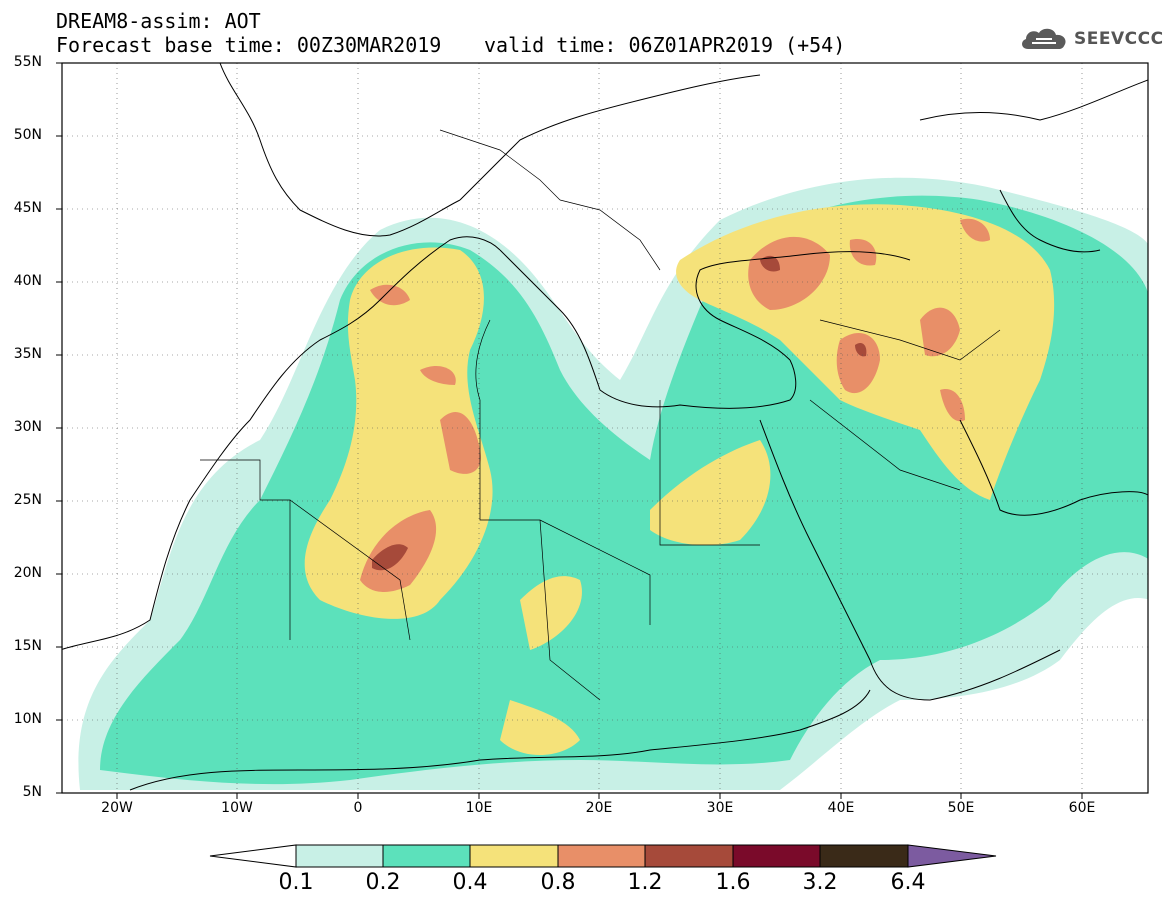 This screenshot has width=1165, height=905. Describe the element at coordinates (470, 882) in the screenshot. I see `colorbar-label: 0.4` at that location.